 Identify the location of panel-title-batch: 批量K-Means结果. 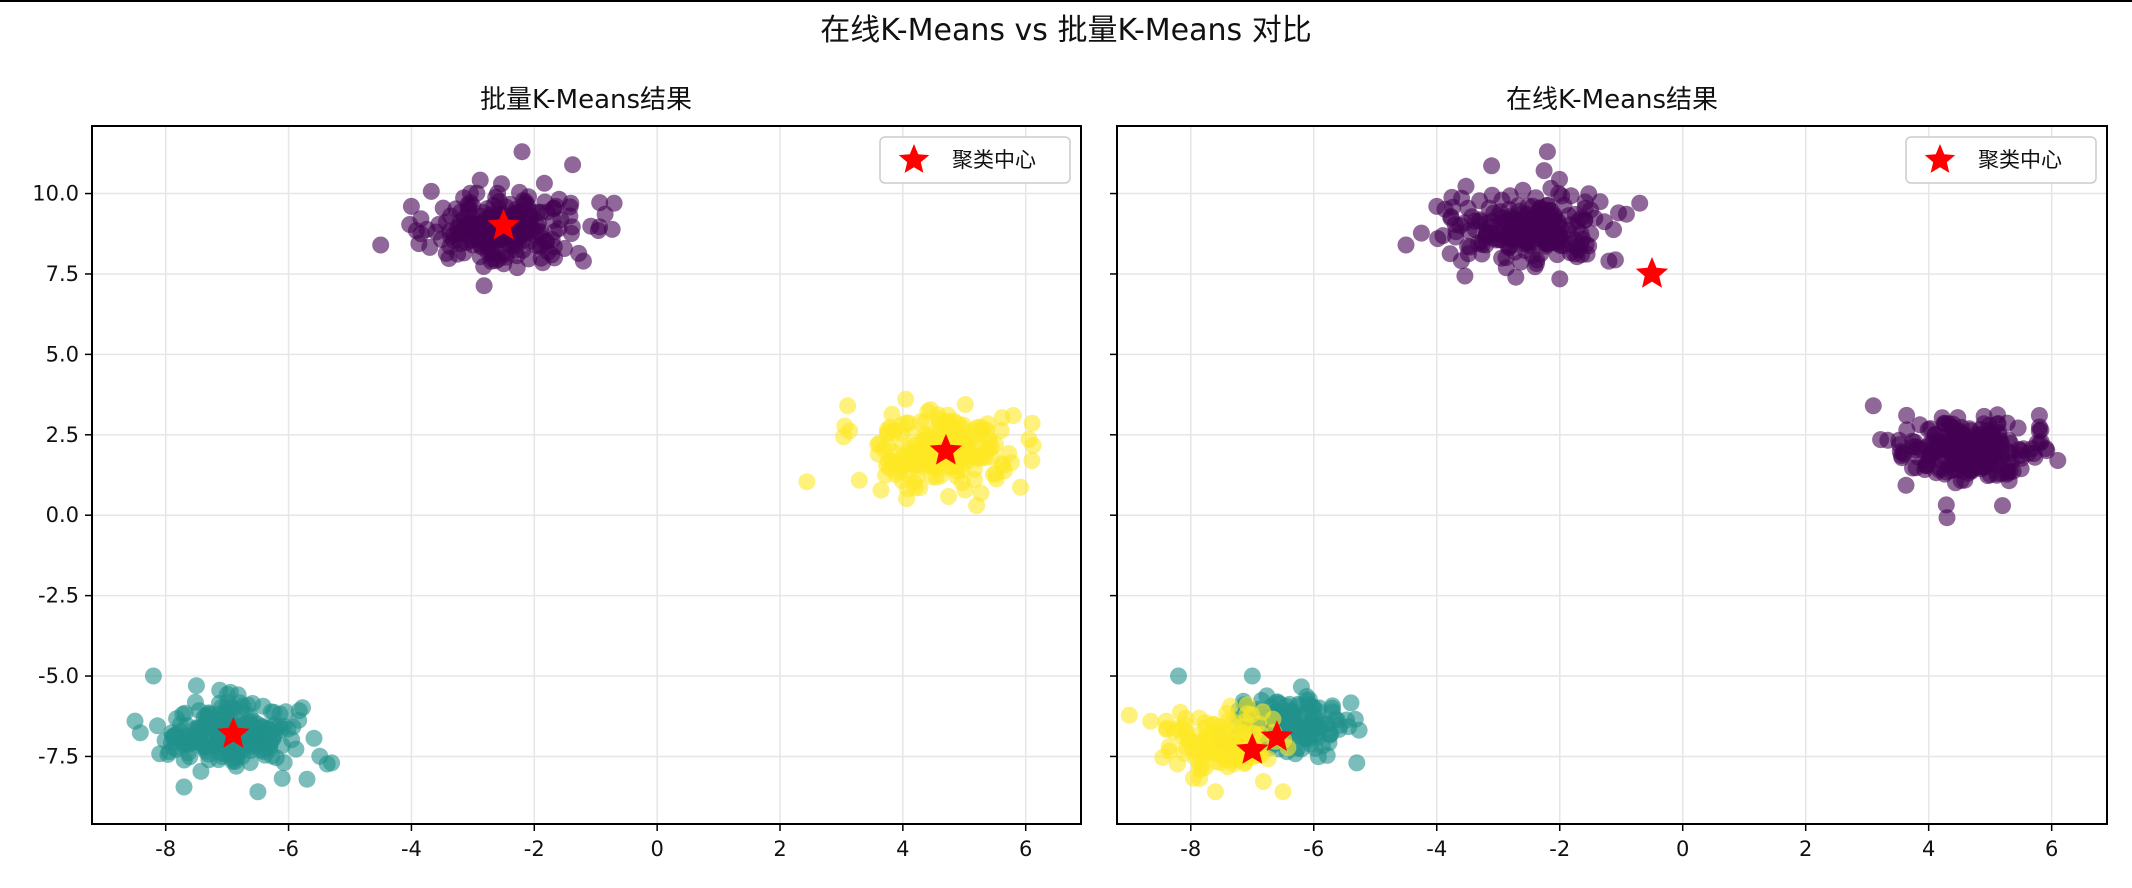
(586, 100).